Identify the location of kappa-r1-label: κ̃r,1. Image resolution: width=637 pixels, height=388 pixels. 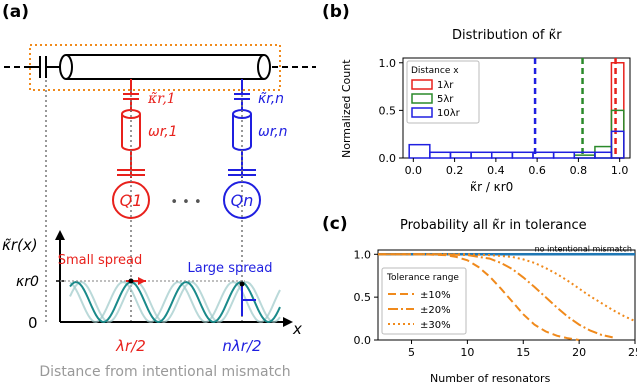
(161, 99).